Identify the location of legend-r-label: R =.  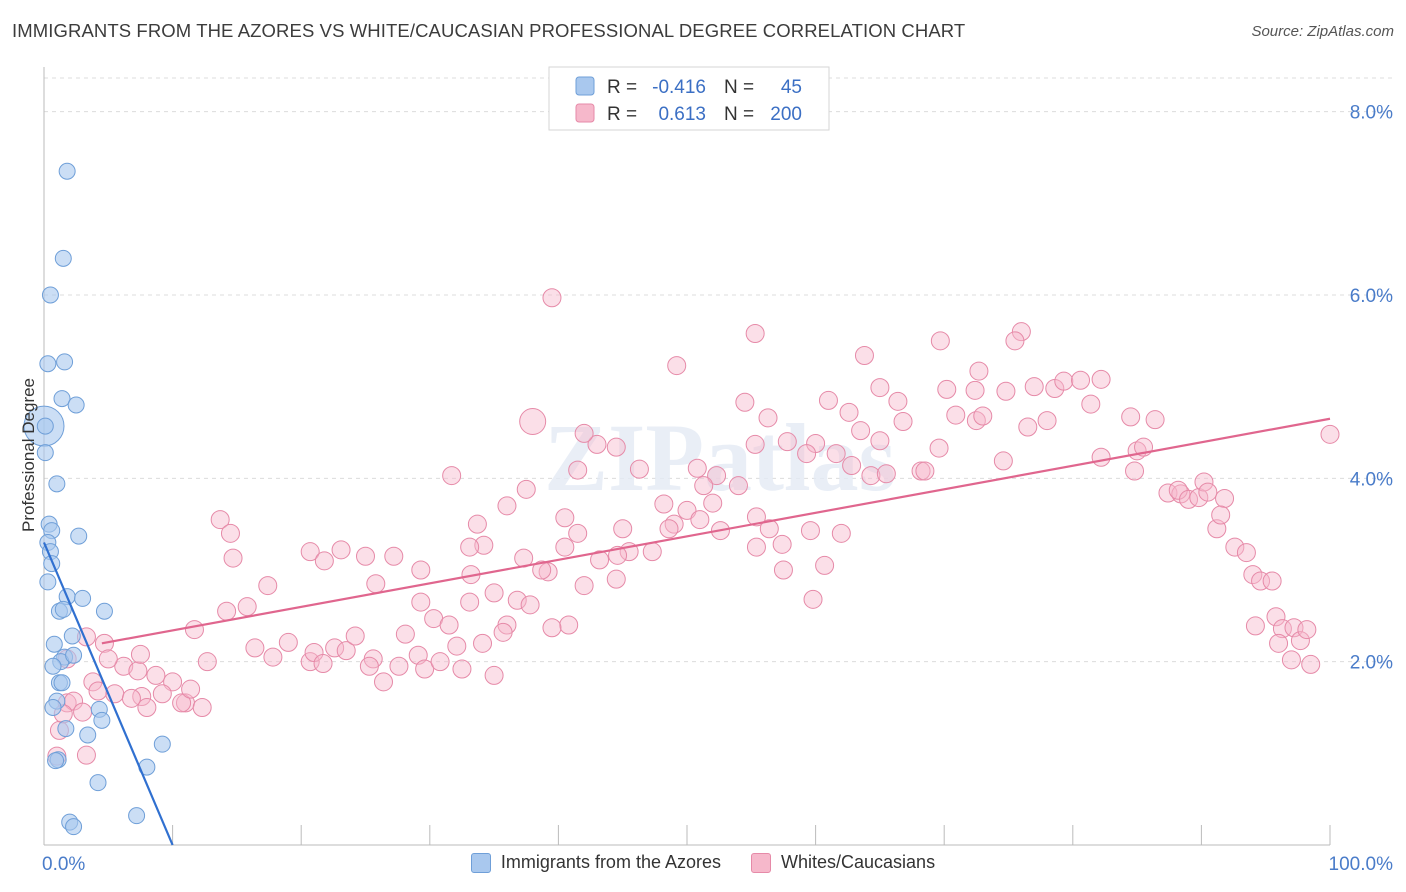
(622, 87).